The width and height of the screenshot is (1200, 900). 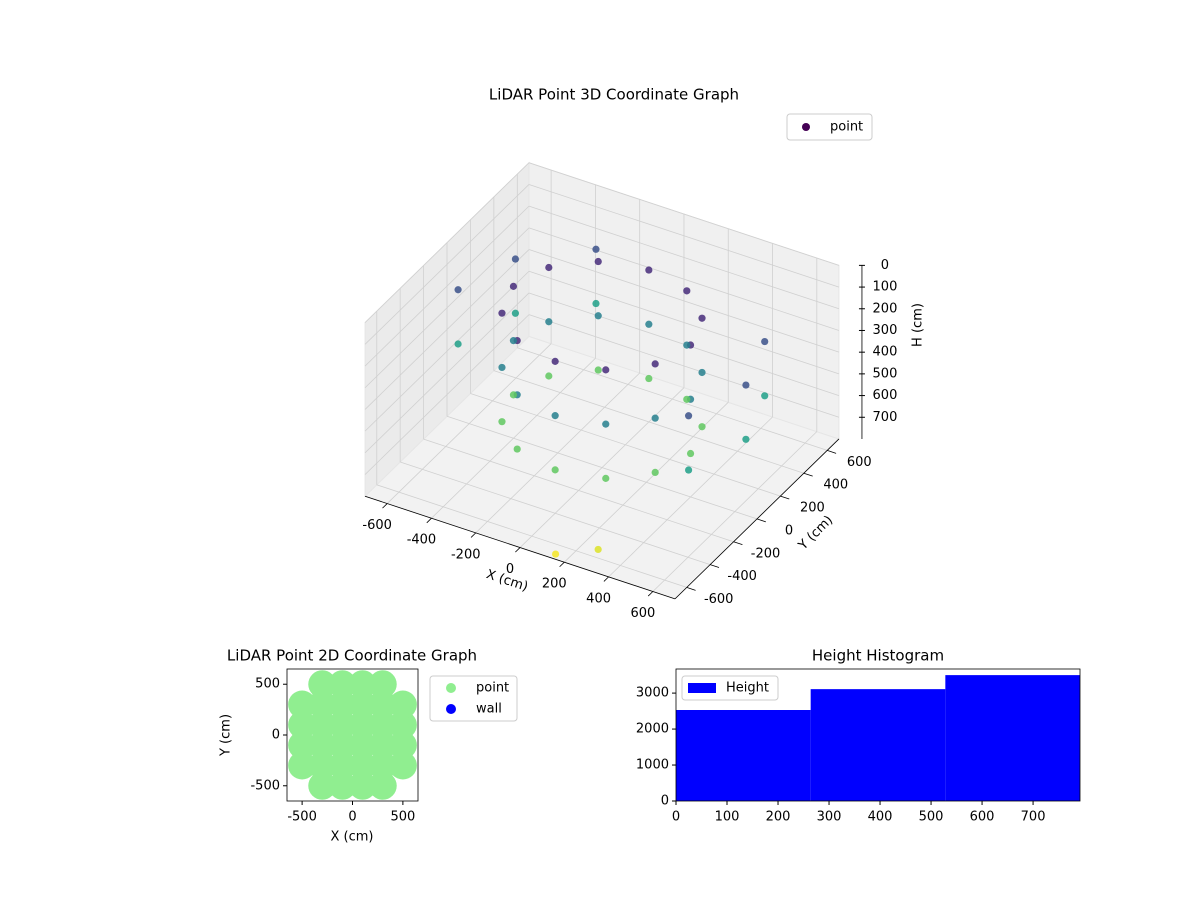 I want to click on y-axis-label: Y (cm), so click(x=226, y=735).